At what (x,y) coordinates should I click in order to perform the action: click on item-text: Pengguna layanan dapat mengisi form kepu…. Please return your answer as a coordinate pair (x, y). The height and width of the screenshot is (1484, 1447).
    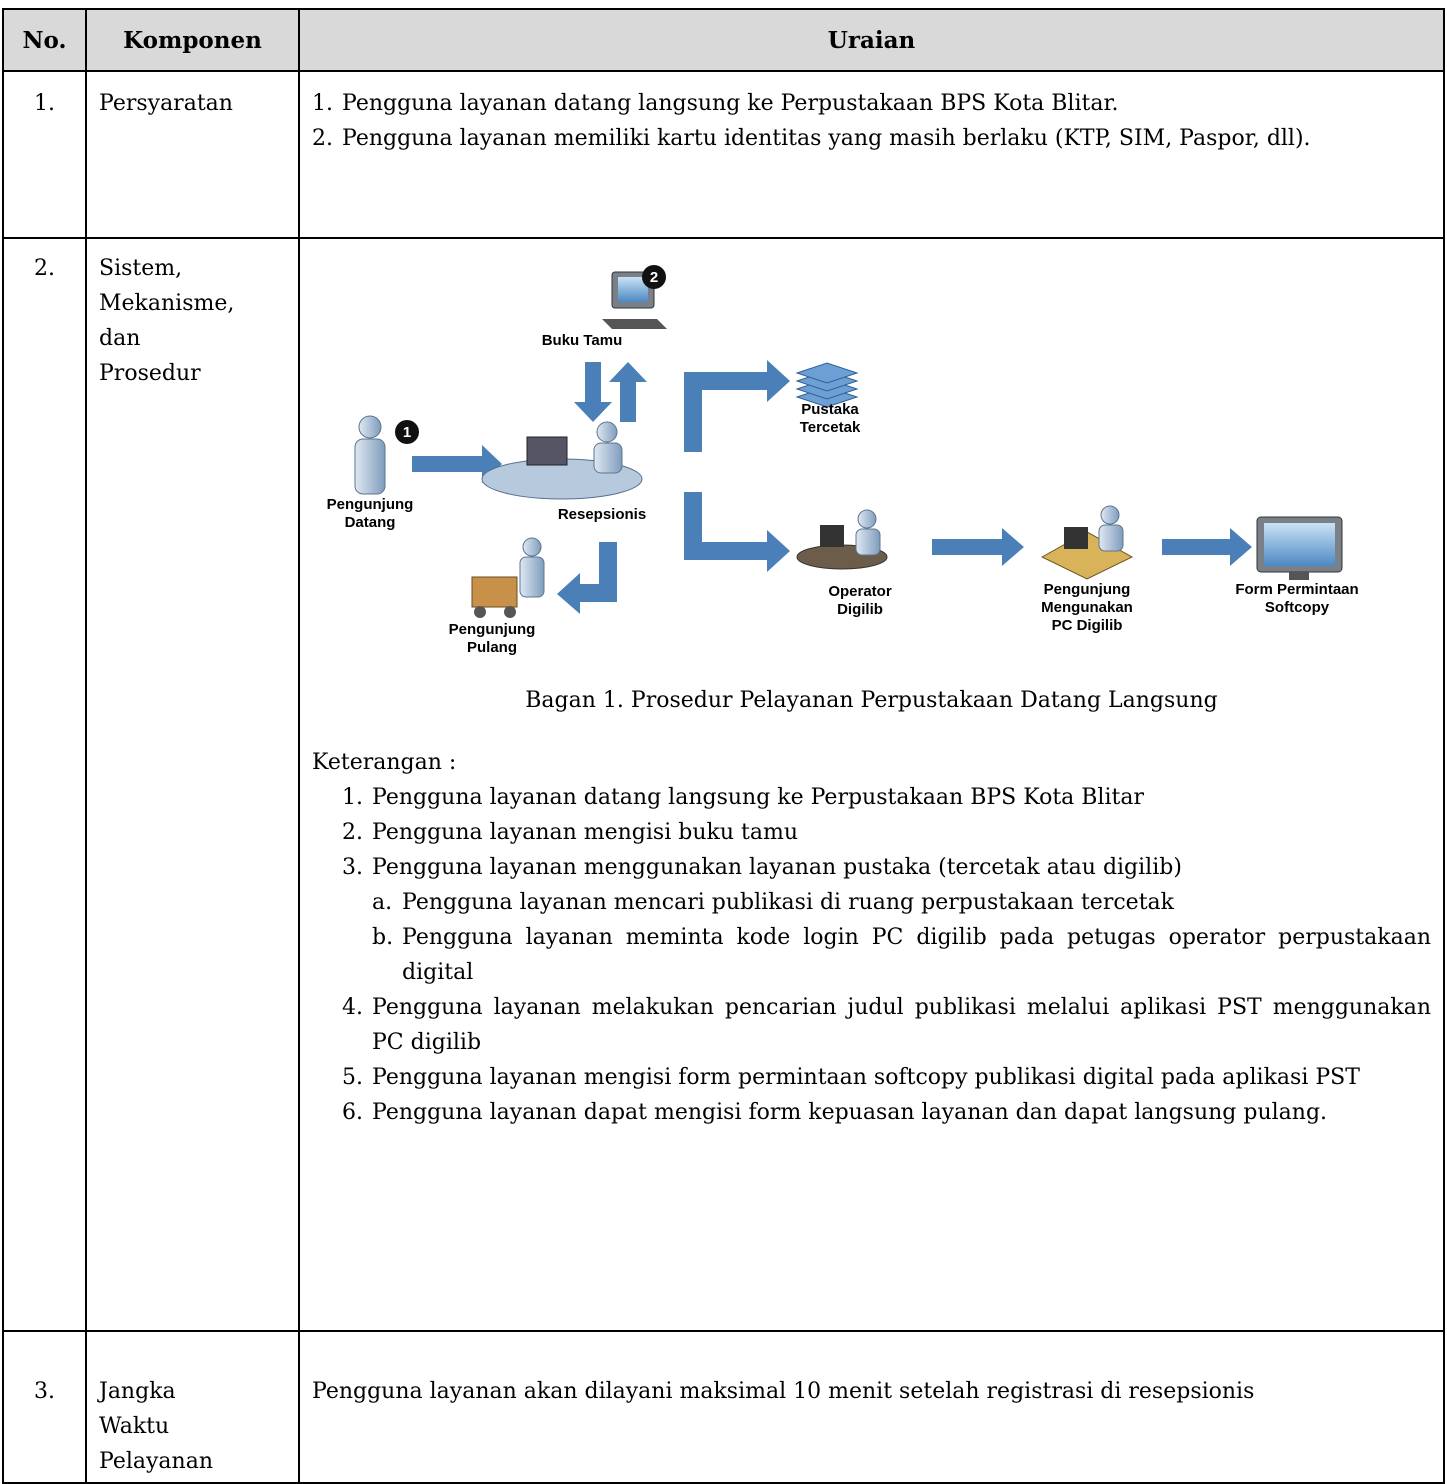
    Looking at the image, I should click on (850, 1112).